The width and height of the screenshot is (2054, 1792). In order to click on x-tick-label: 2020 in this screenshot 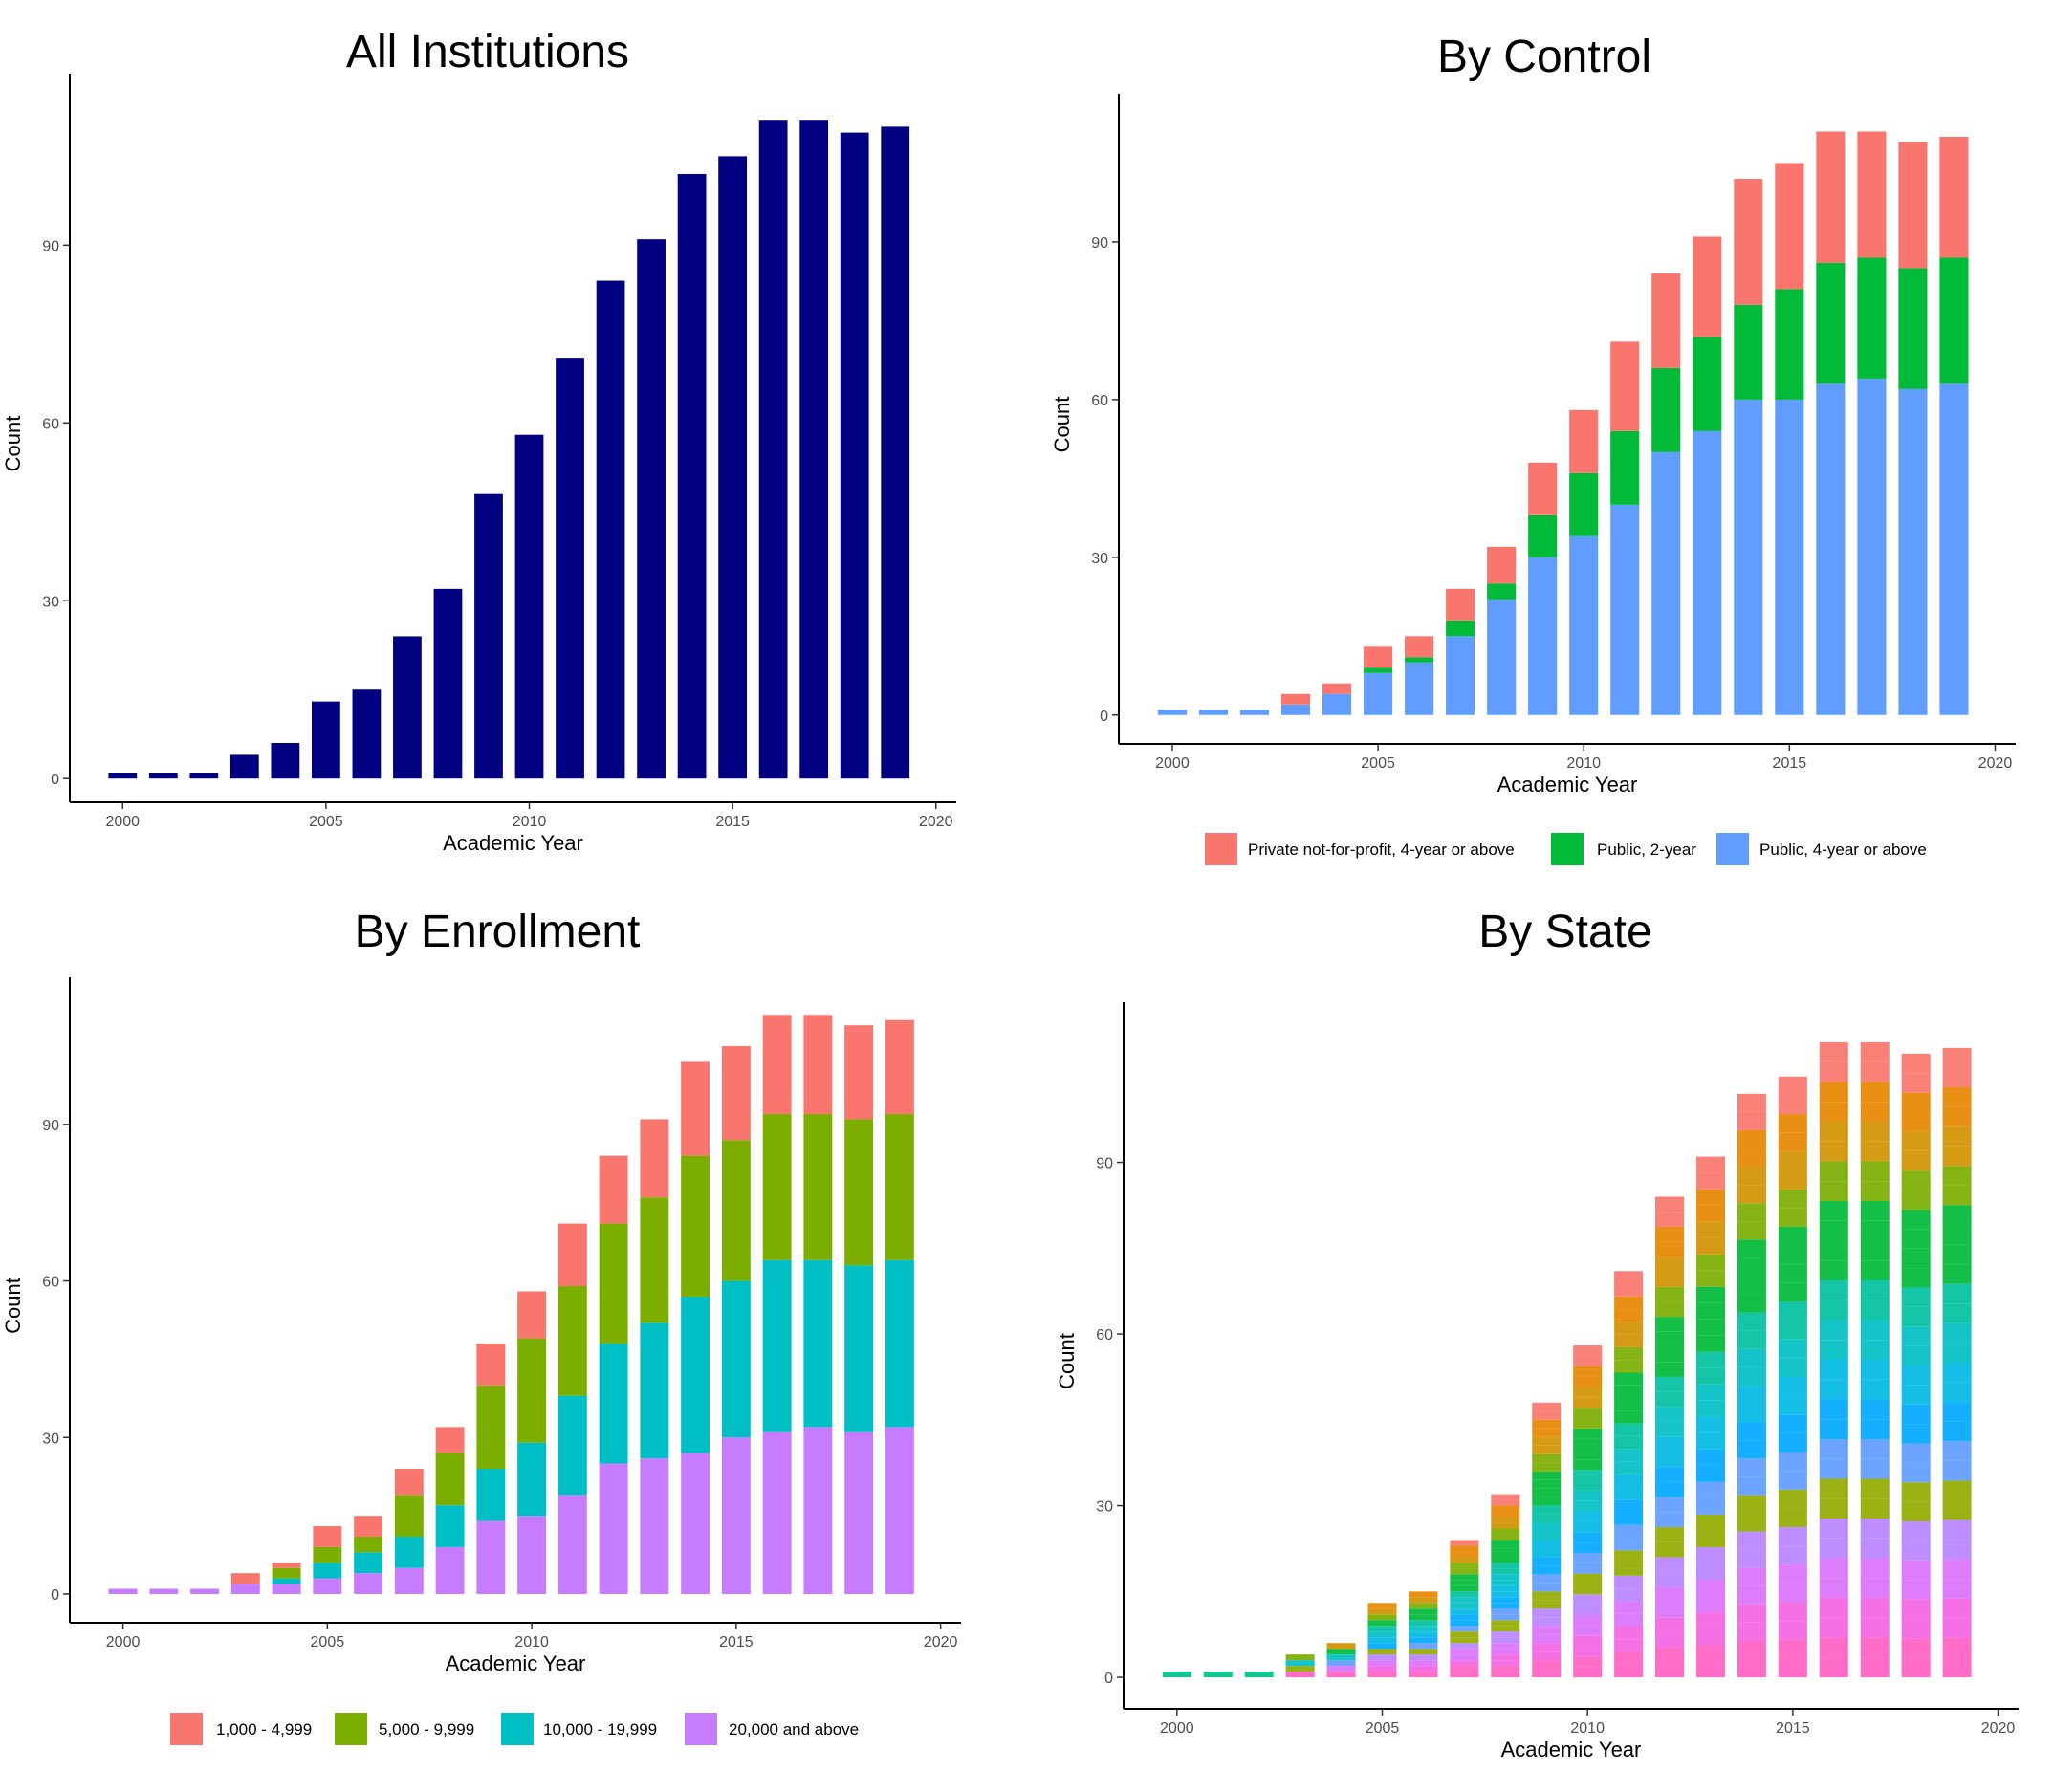, I will do `click(1996, 763)`.